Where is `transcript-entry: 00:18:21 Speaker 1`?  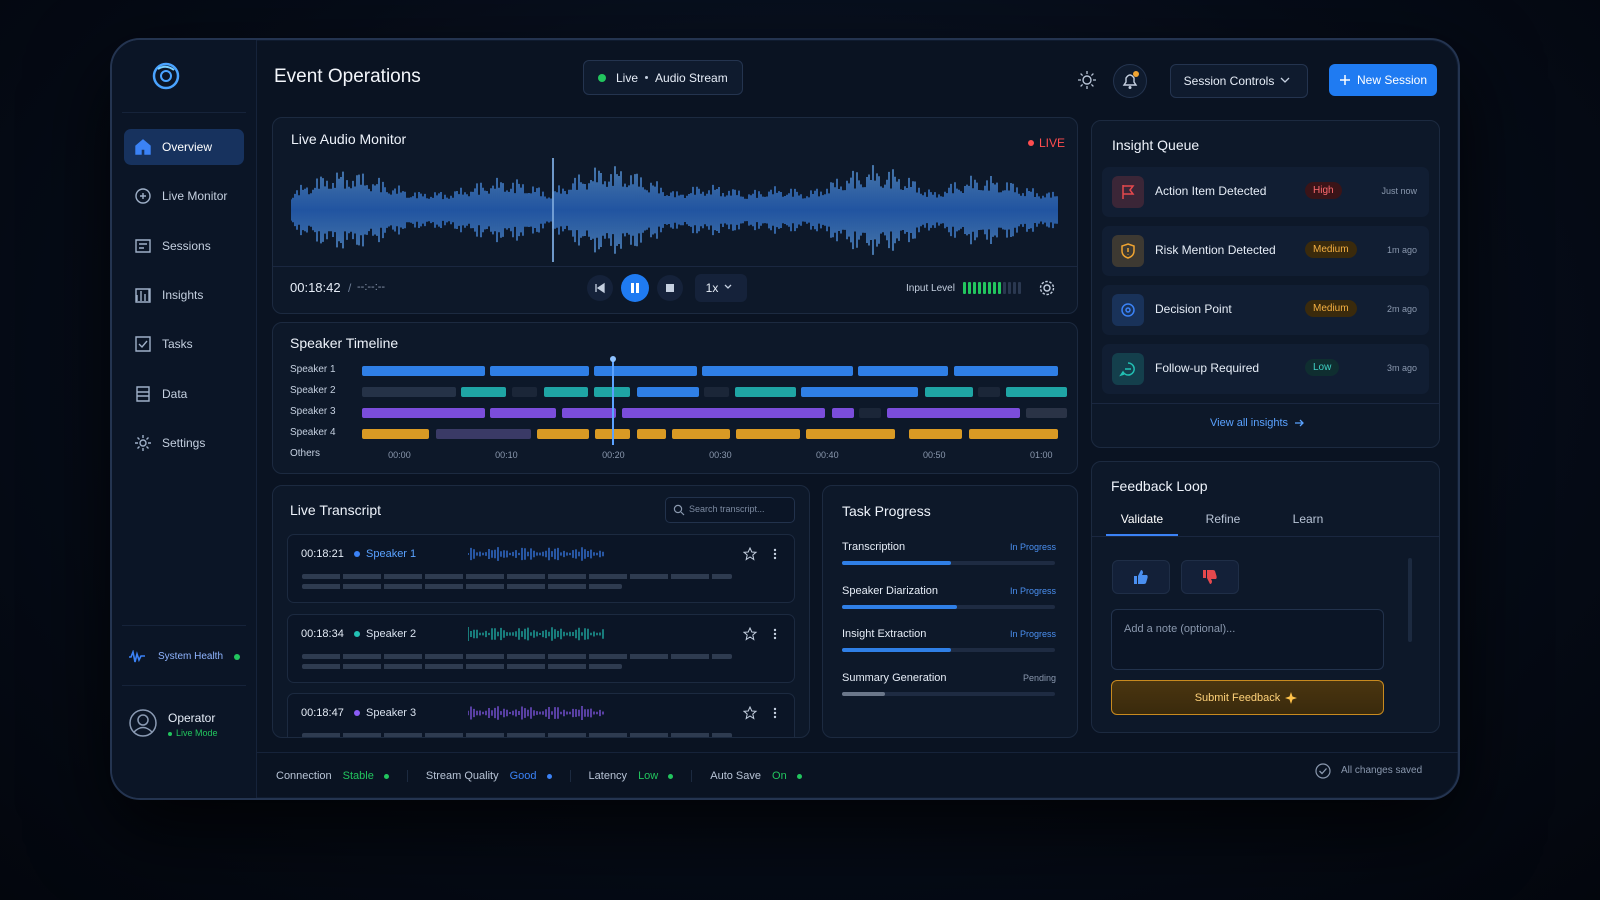 transcript-entry: 00:18:21 Speaker 1 is located at coordinates (541, 568).